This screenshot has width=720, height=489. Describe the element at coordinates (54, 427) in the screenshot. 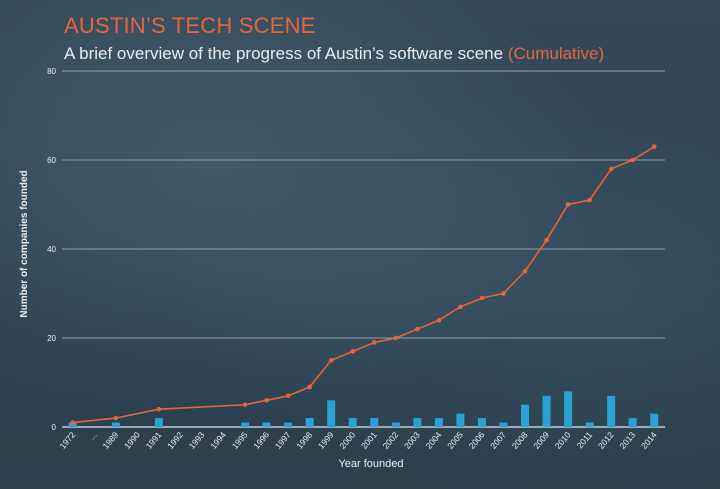

I see `y-tick-label: 0` at that location.